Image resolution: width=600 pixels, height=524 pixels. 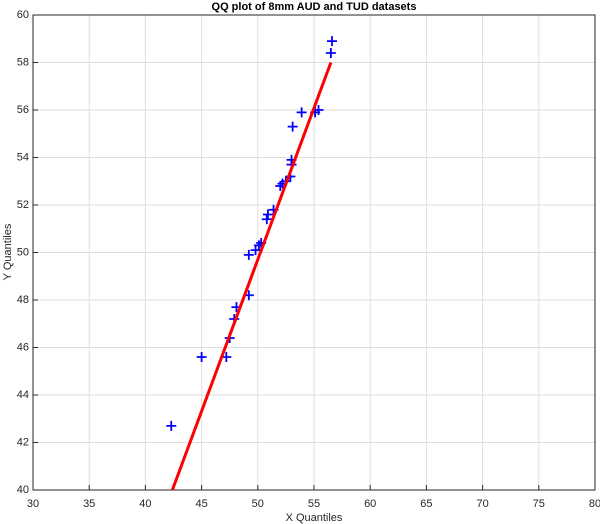 I want to click on x-tick-label: 50, so click(x=258, y=504).